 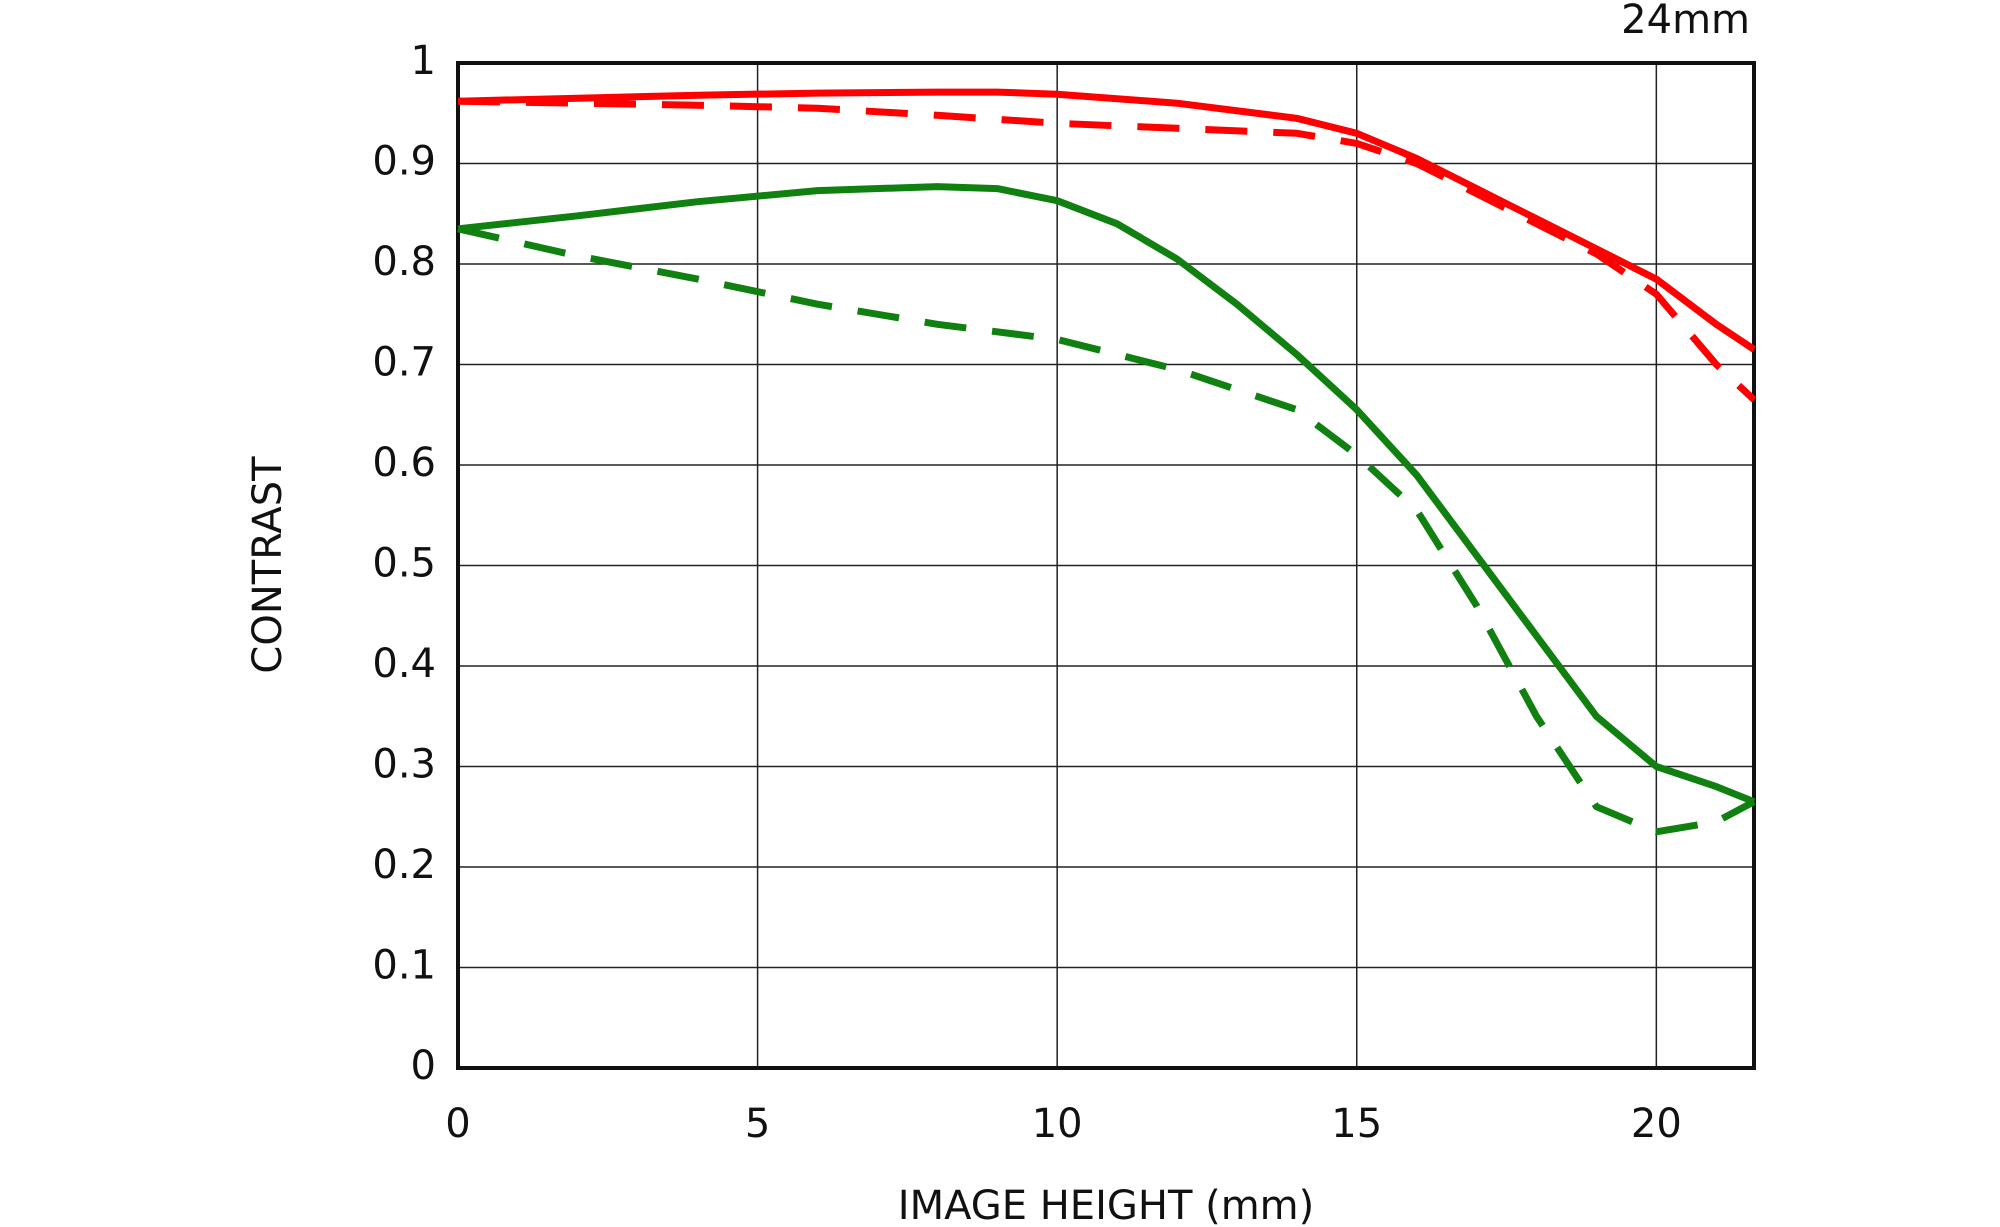 I want to click on y-tick-label: 1, so click(x=423, y=61).